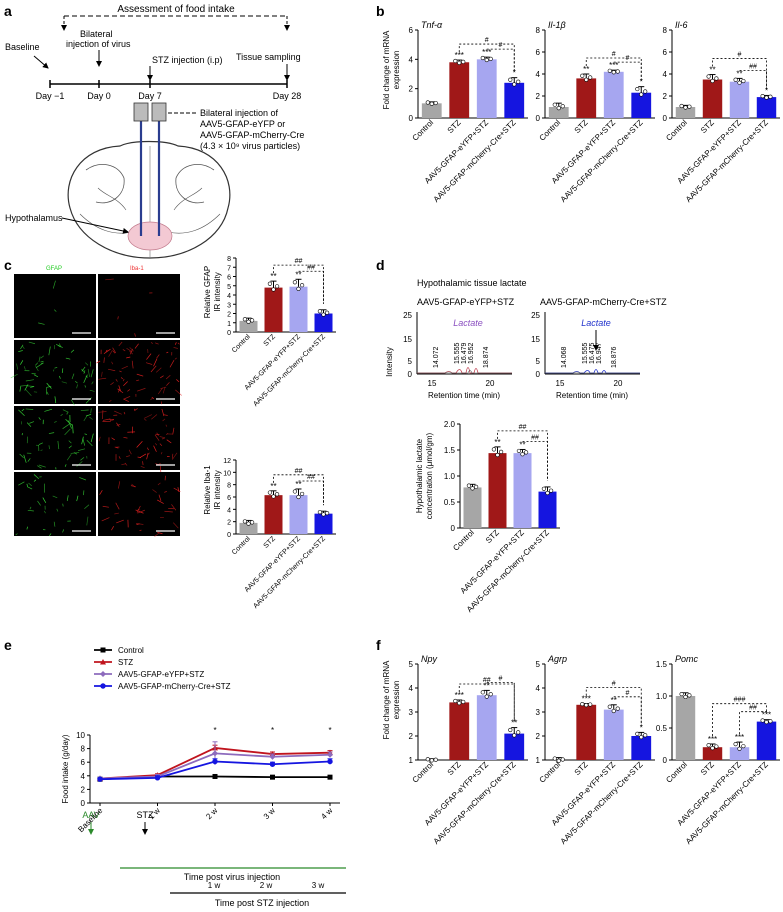  What do you see at coordinates (252, 135) in the screenshot?
I see `injection-note: AAV5-GFAP-mCherry-Cre` at bounding box center [252, 135].